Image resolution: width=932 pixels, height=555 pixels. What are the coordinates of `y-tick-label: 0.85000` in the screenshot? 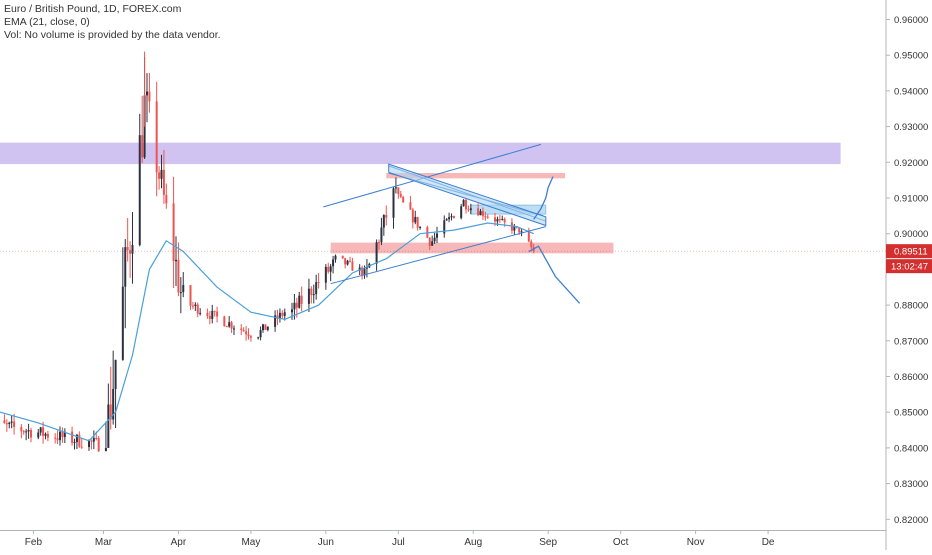 It's located at (911, 413).